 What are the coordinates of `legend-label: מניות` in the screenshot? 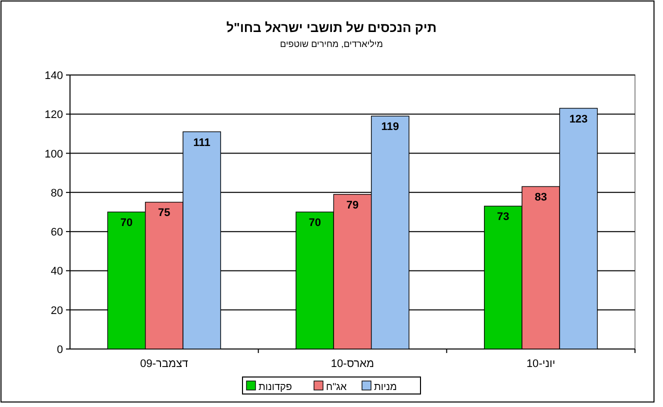 It's located at (385, 387).